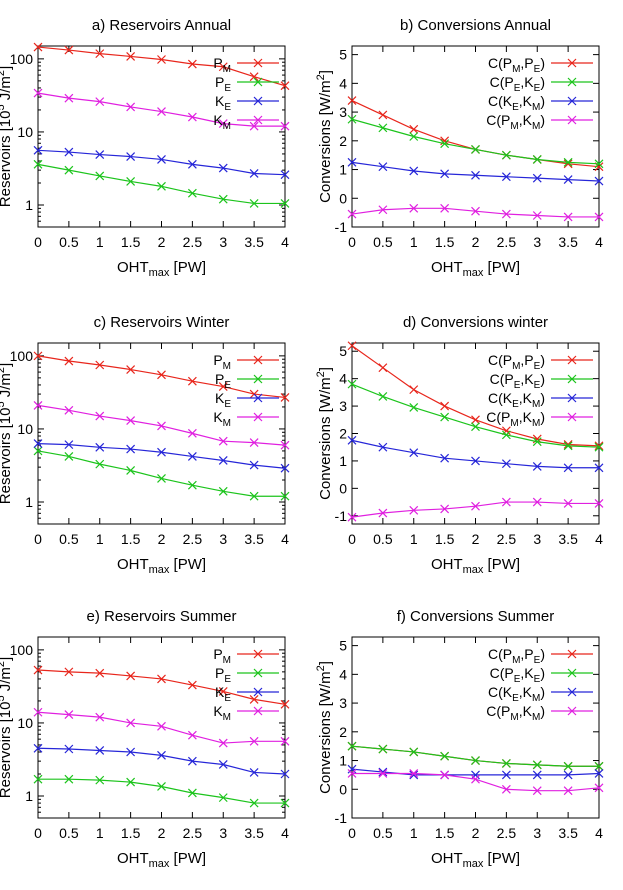 The width and height of the screenshot is (623, 890). Describe the element at coordinates (343, 379) in the screenshot. I see `y-tick-label: 4` at that location.